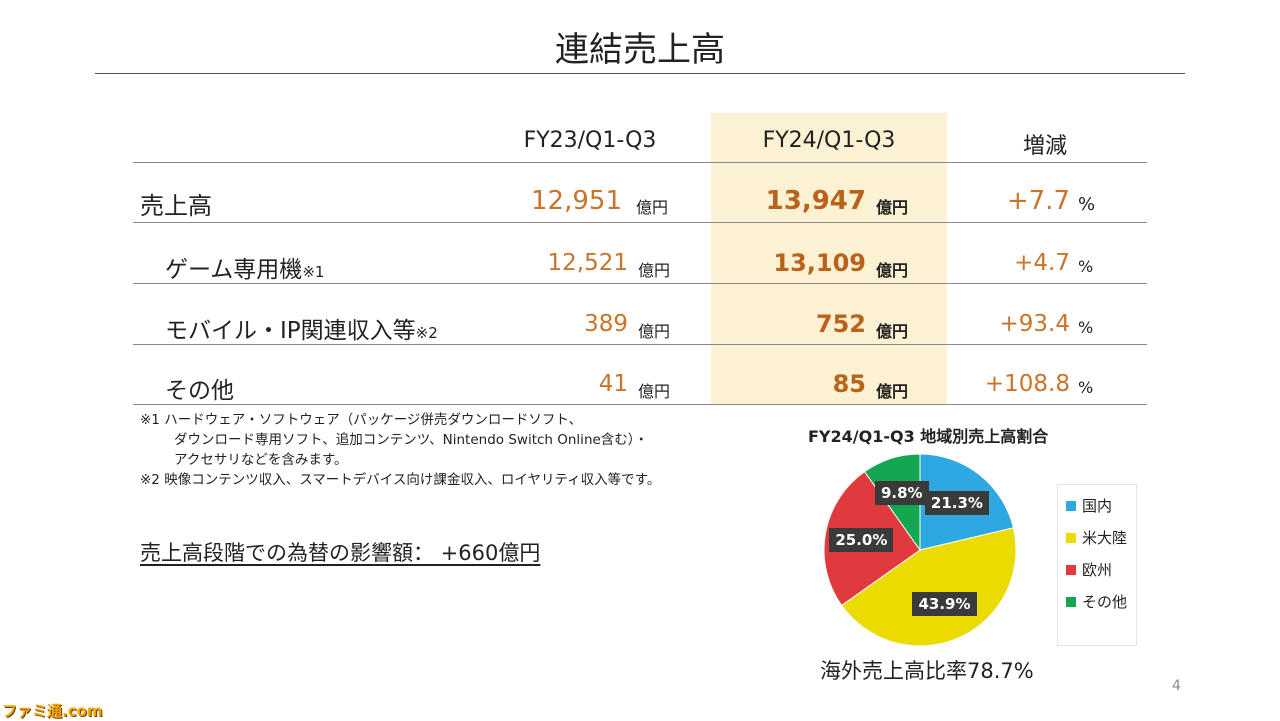  What do you see at coordinates (1027, 384) in the screenshot?
I see `change-value: +108.8` at bounding box center [1027, 384].